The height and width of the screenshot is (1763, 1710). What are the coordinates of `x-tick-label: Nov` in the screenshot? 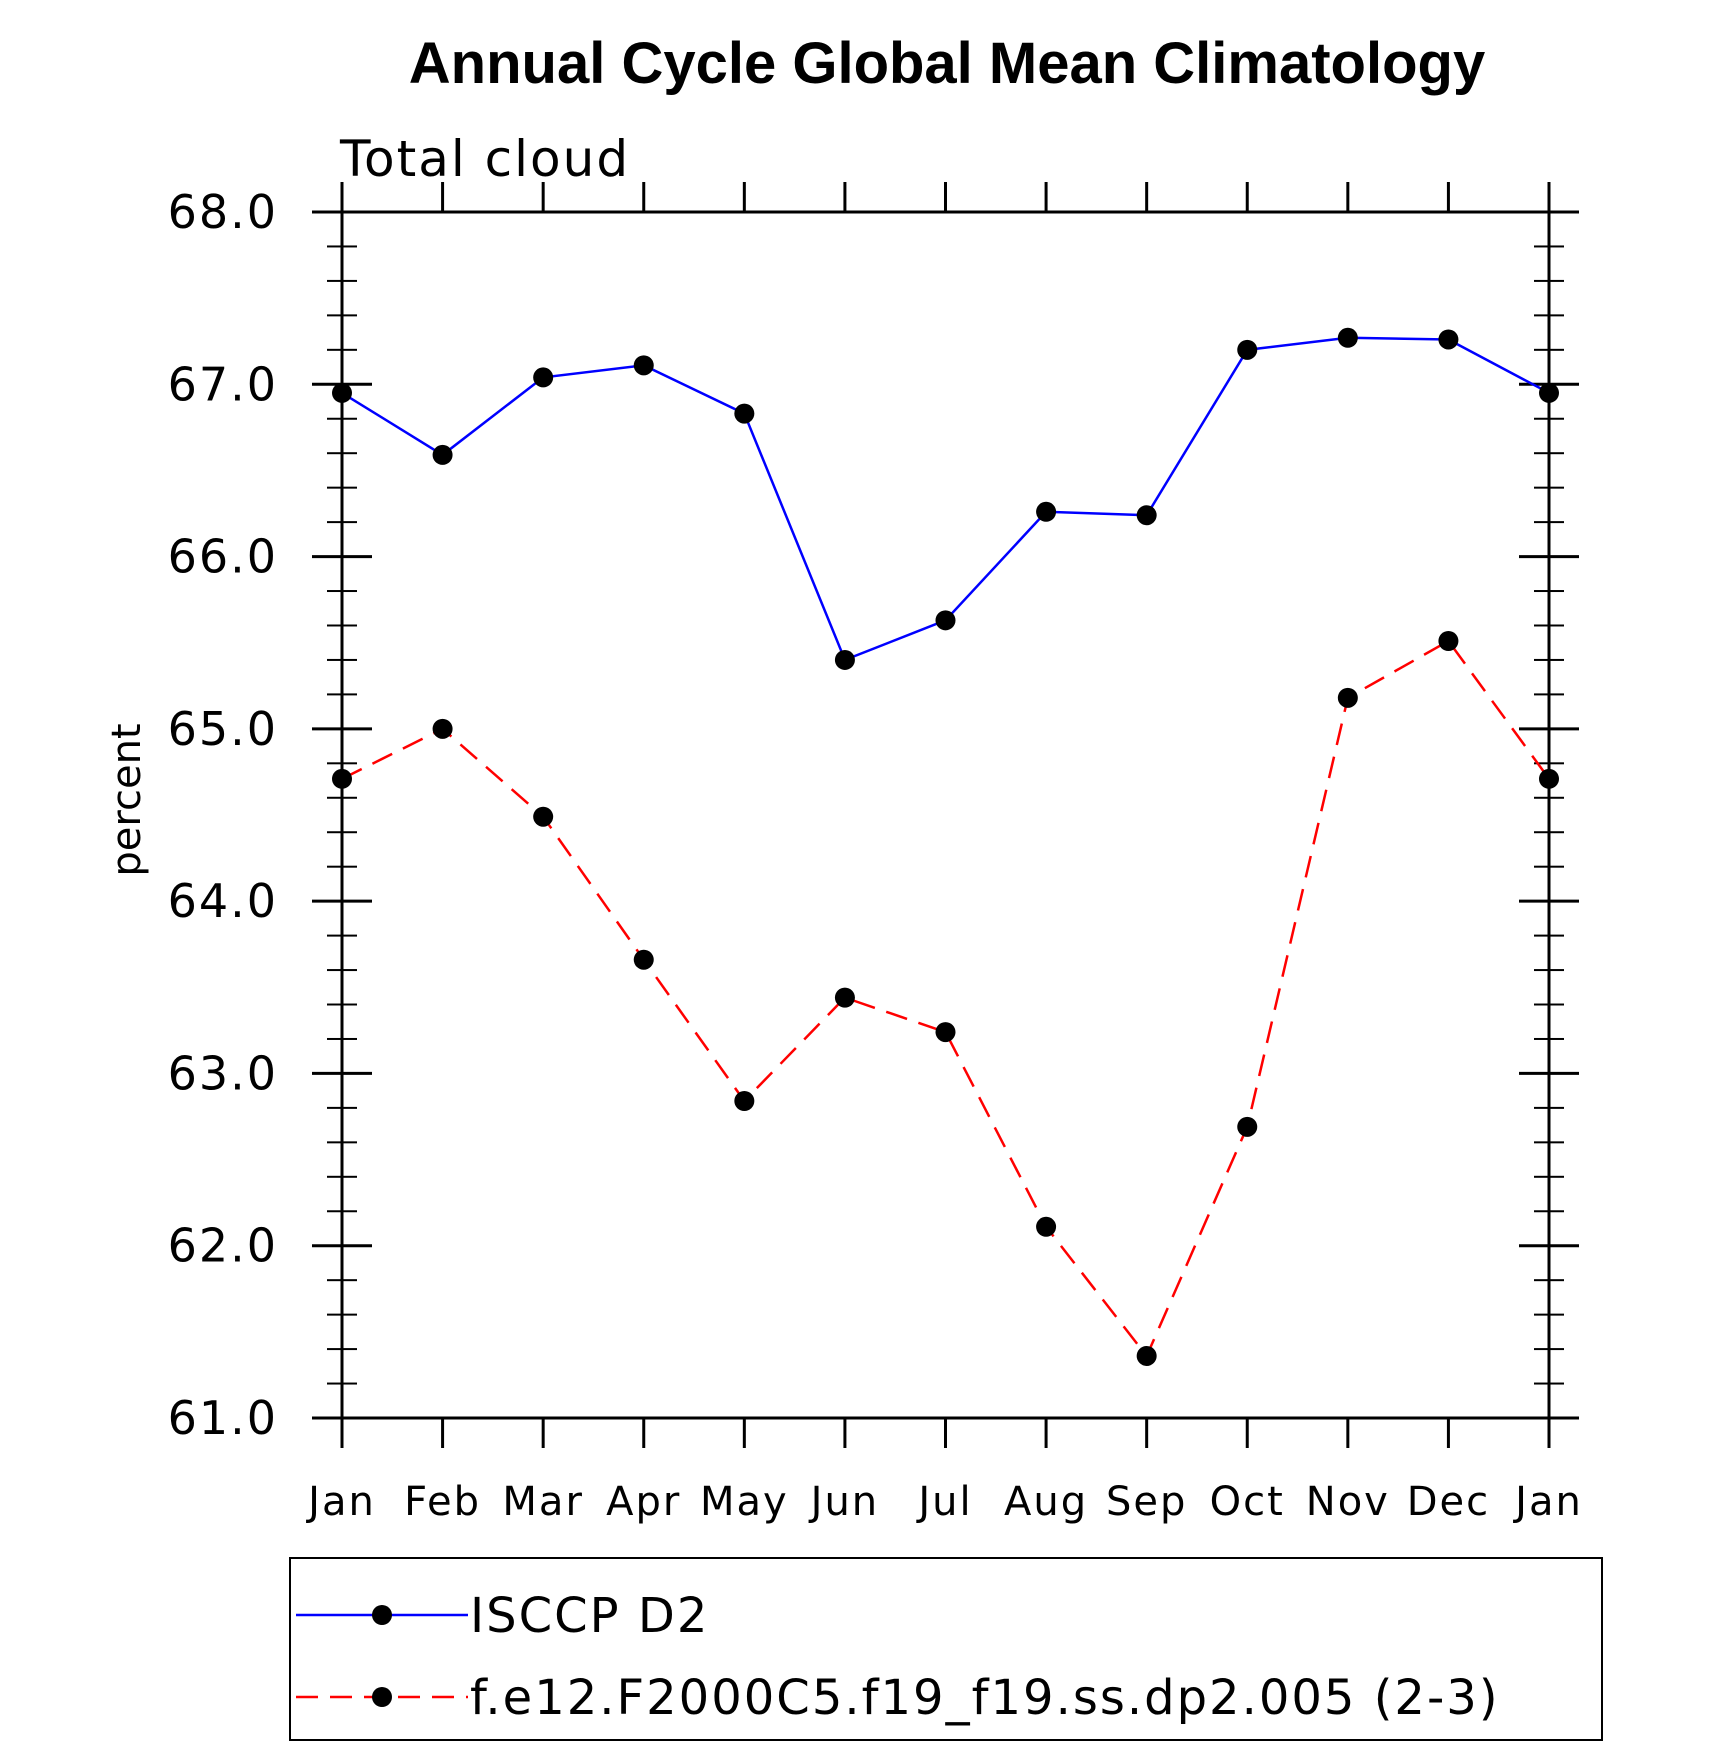 It's located at (1348, 1502).